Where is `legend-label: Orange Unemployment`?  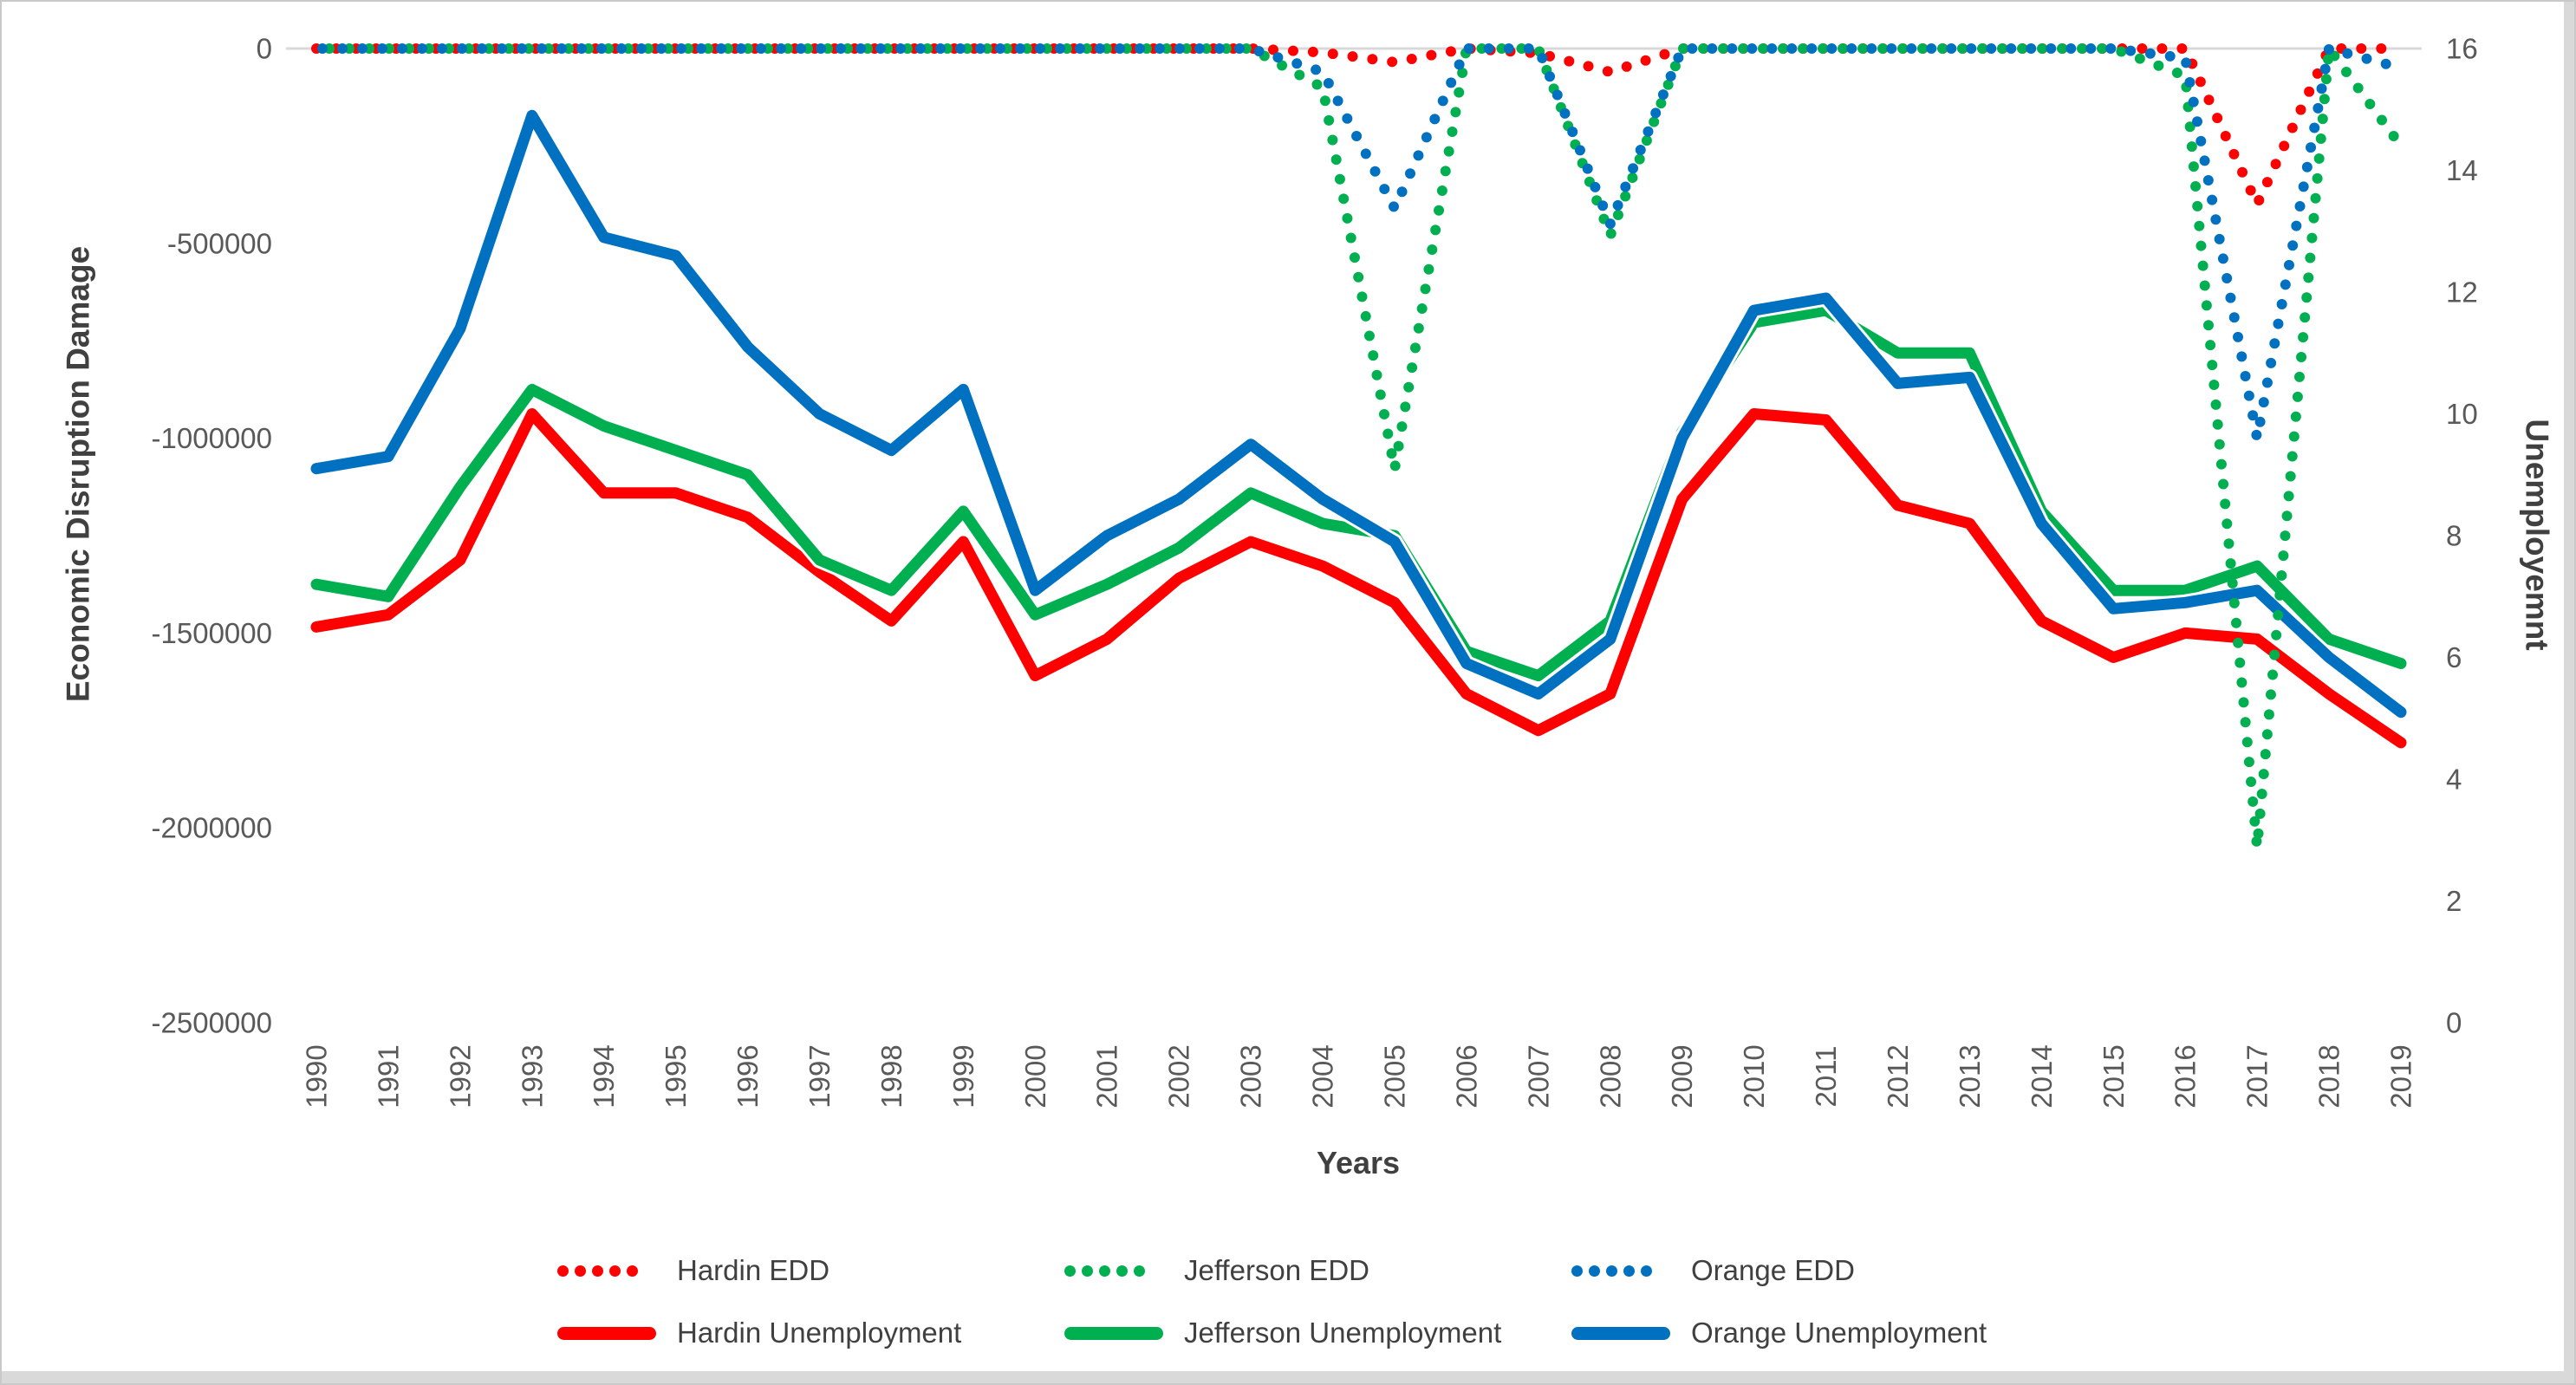 legend-label: Orange Unemployment is located at coordinates (1839, 1333).